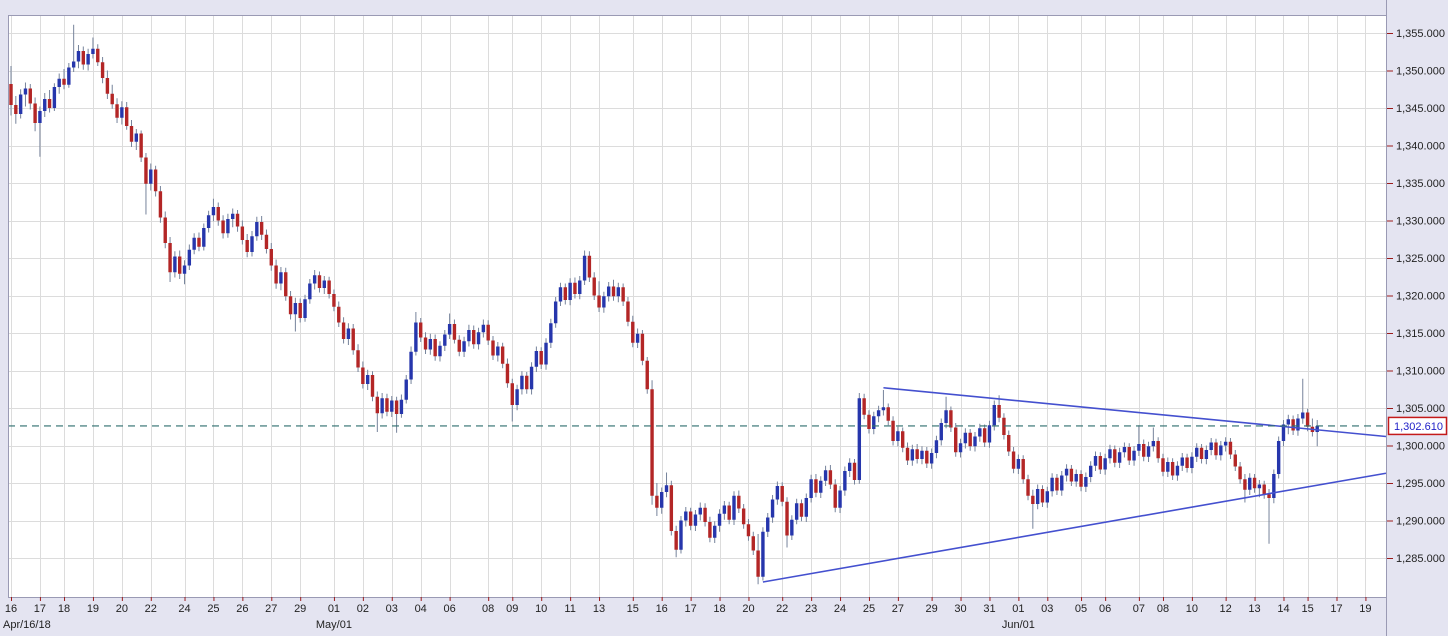  I want to click on trendlines, so click(1074, 484).